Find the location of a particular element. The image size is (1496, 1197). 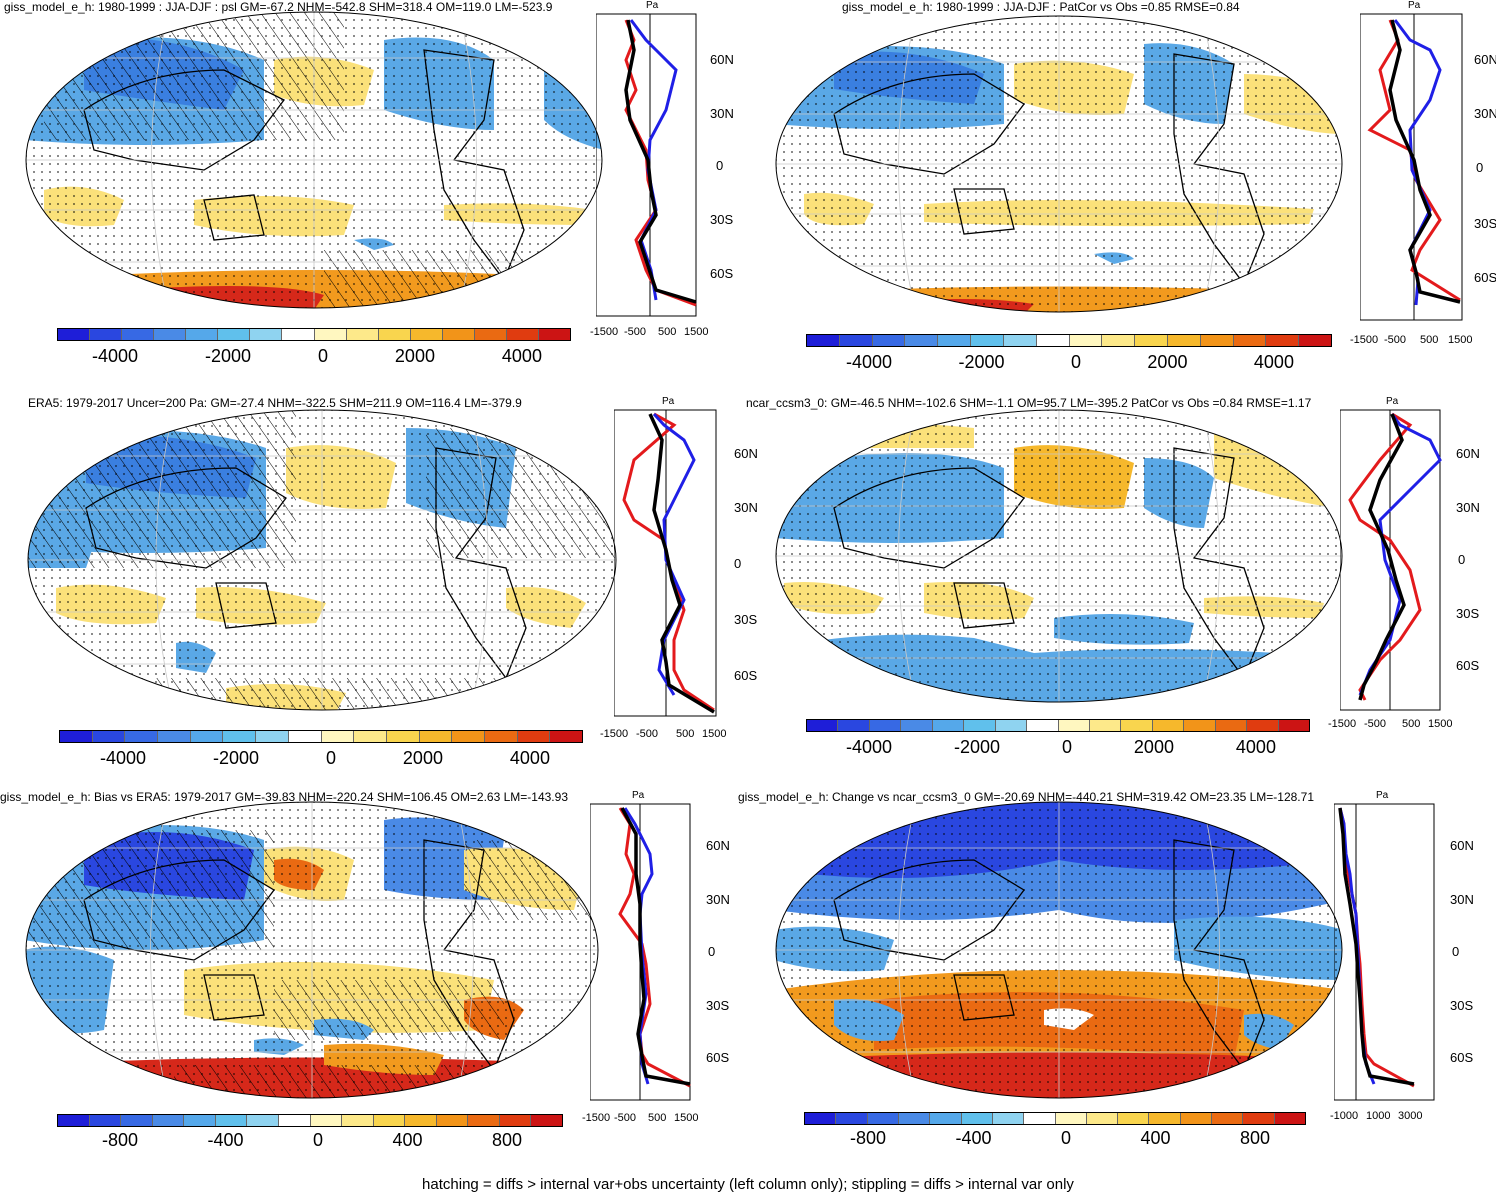

panel2-lat-30N: 30N is located at coordinates (1485, 113).